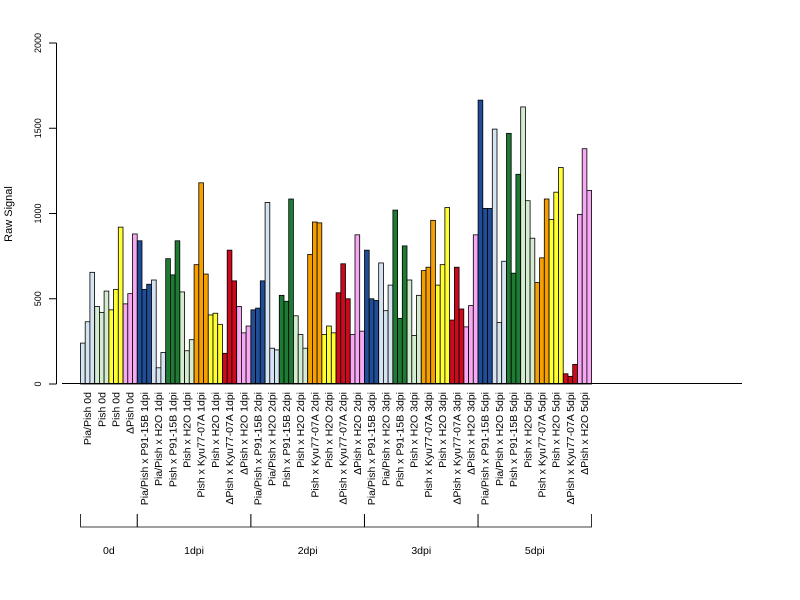 This screenshot has height=600, width=800. Describe the element at coordinates (202, 445) in the screenshot. I see `x-tick-label: Pish x Kyu77-07A 1dpi` at that location.